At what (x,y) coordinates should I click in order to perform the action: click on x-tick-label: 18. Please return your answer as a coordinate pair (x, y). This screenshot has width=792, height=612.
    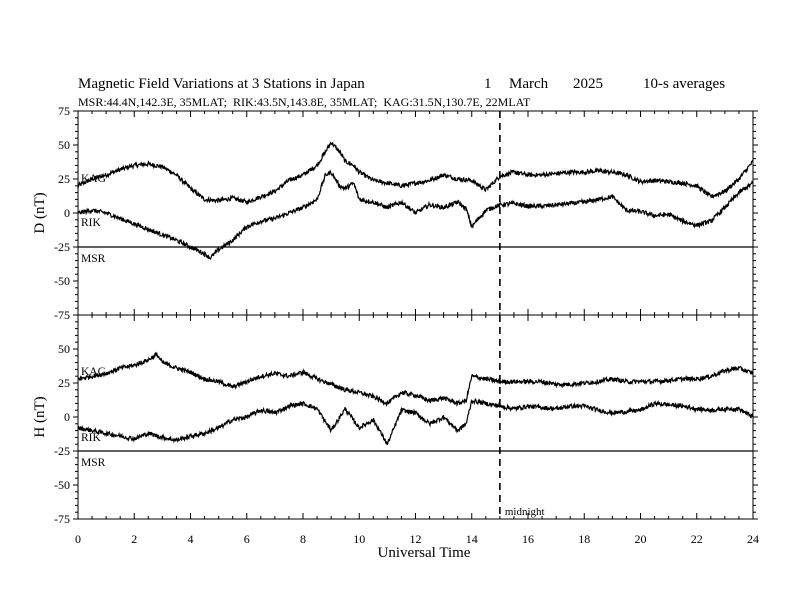
    Looking at the image, I should click on (584, 539).